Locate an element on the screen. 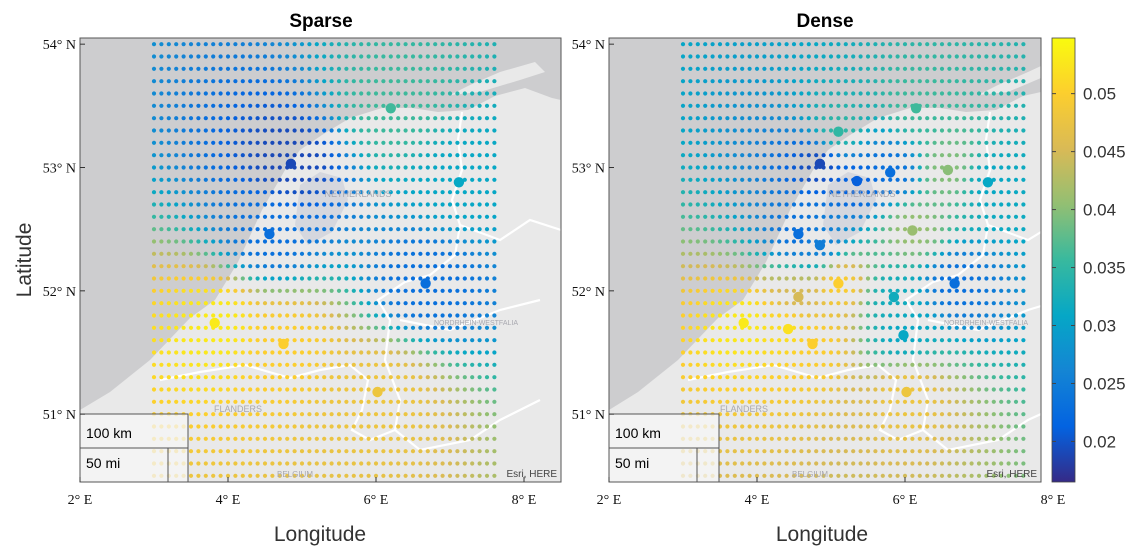  colorbar-tick-label: 0.025 is located at coordinates (1104, 383).